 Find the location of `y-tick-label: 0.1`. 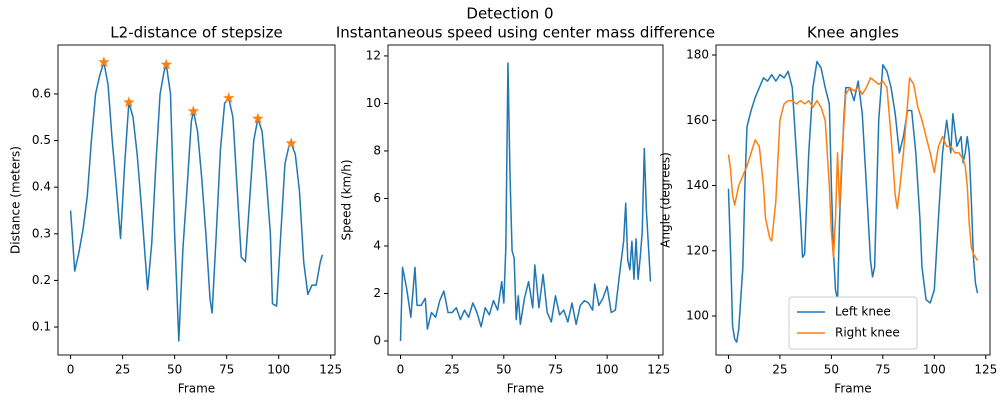

y-tick-label: 0.1 is located at coordinates (41, 327).